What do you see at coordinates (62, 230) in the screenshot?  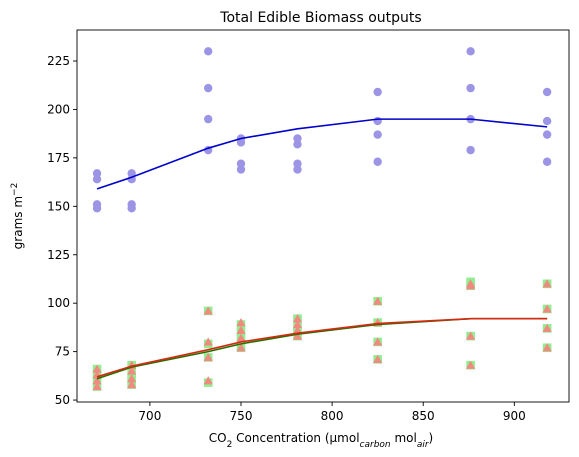 I see `y-axis: 50 75 100 125 150 175 200 225` at bounding box center [62, 230].